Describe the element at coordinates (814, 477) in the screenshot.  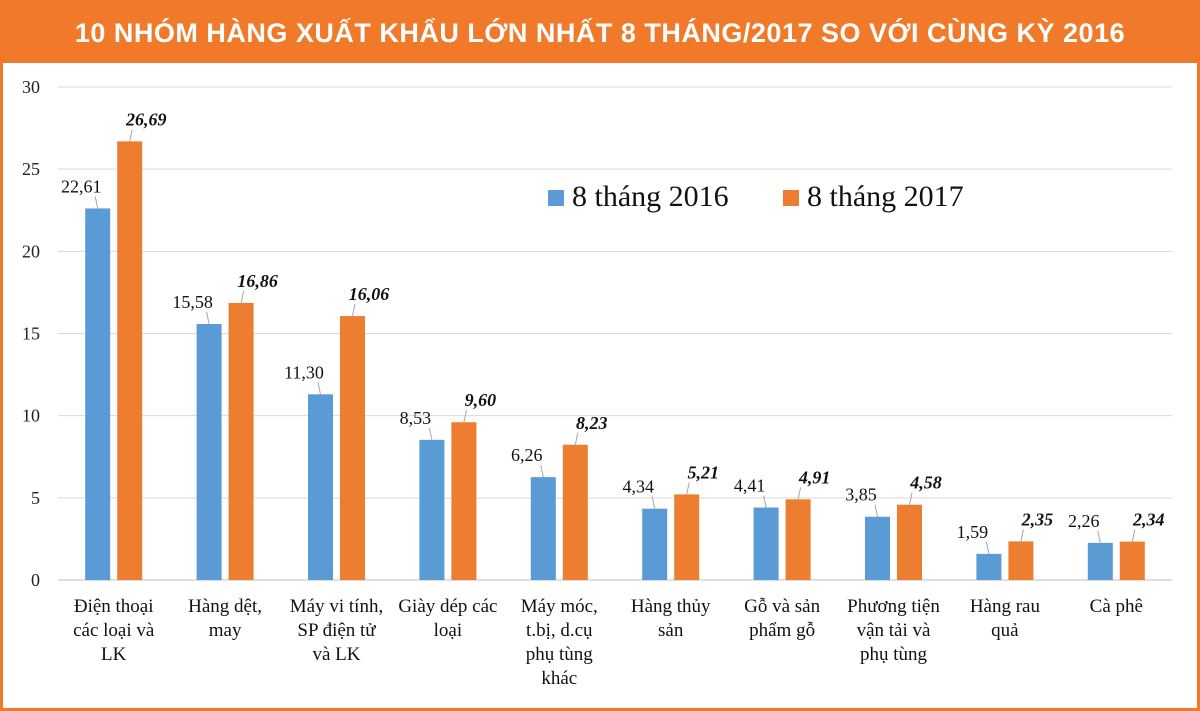
I see `data-label-2017: 4,91` at that location.